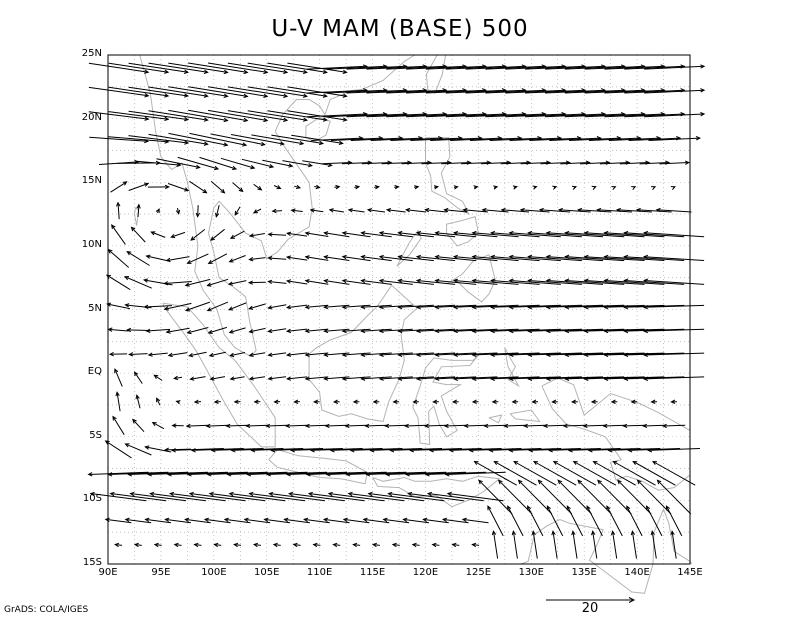 This screenshot has width=800, height=618. What do you see at coordinates (591, 600) in the screenshot?
I see `reference-vector-arrow` at bounding box center [591, 600].